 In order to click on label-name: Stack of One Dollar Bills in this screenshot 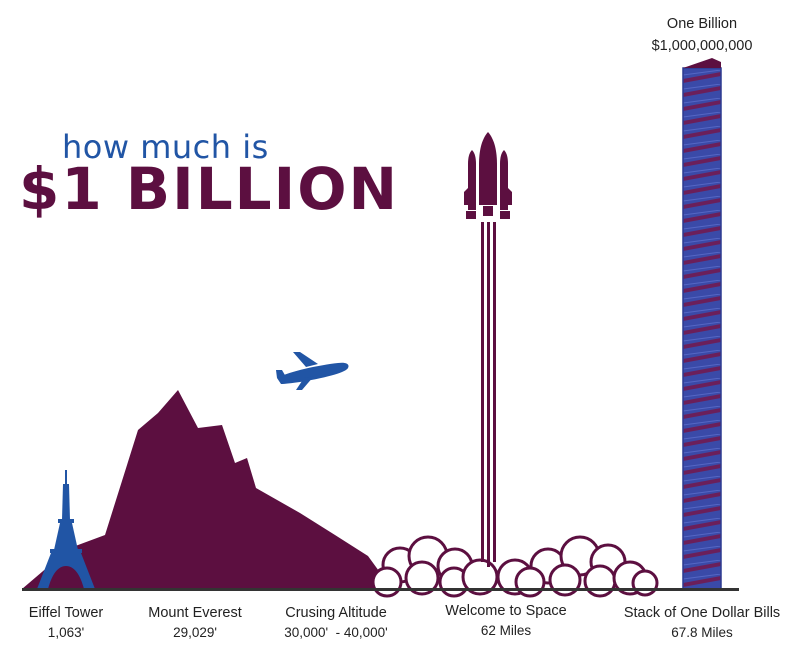, I will do `click(702, 613)`.